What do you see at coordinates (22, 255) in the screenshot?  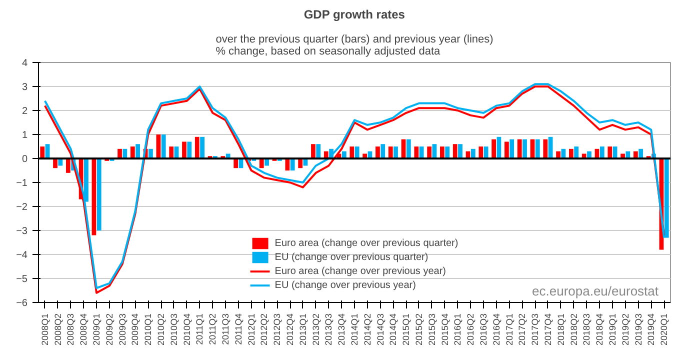 I see `y-tick-label: −4` at bounding box center [22, 255].